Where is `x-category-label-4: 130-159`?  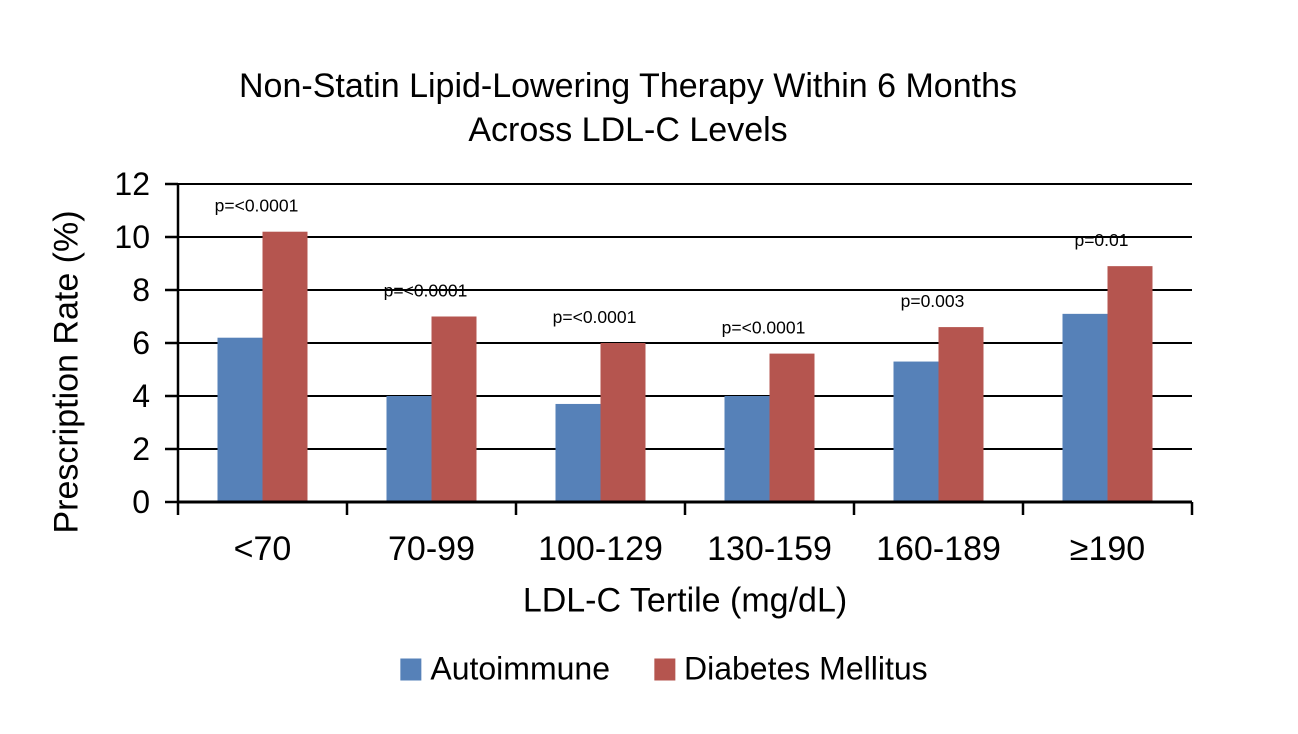 x-category-label-4: 130-159 is located at coordinates (769, 549).